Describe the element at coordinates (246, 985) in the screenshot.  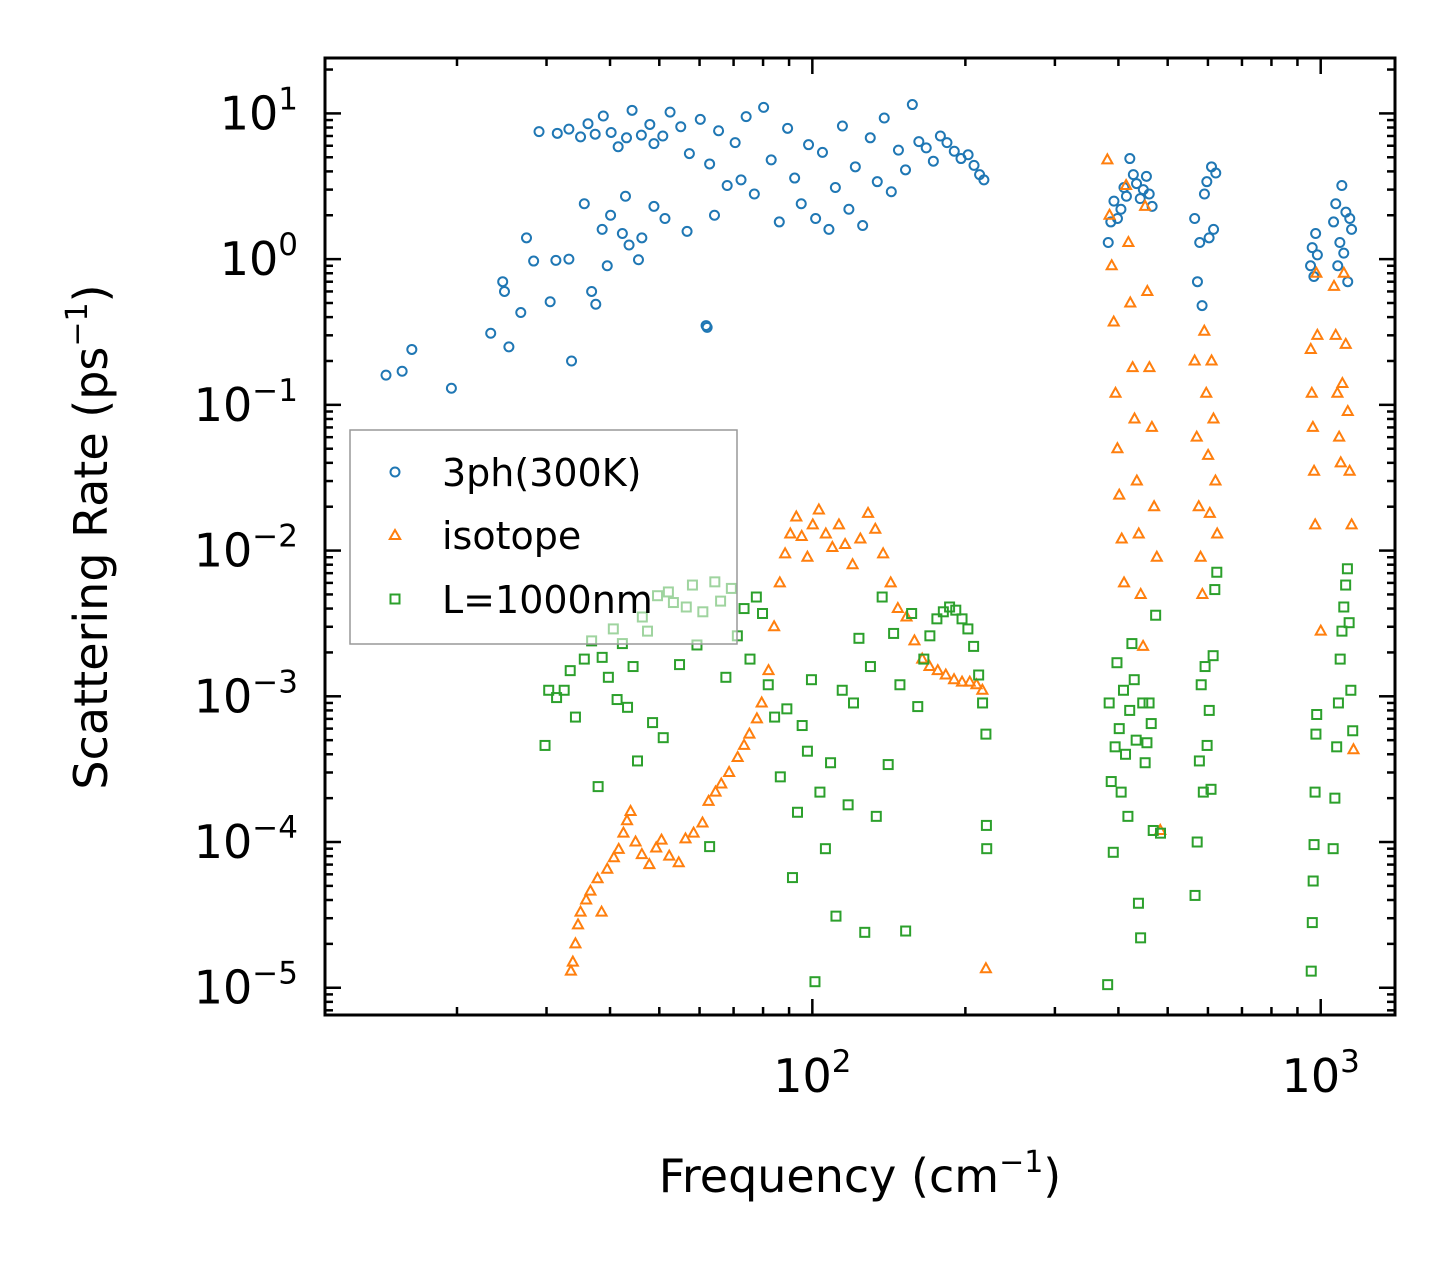
I see `y-tick-label: 10⁻⁵` at that location.